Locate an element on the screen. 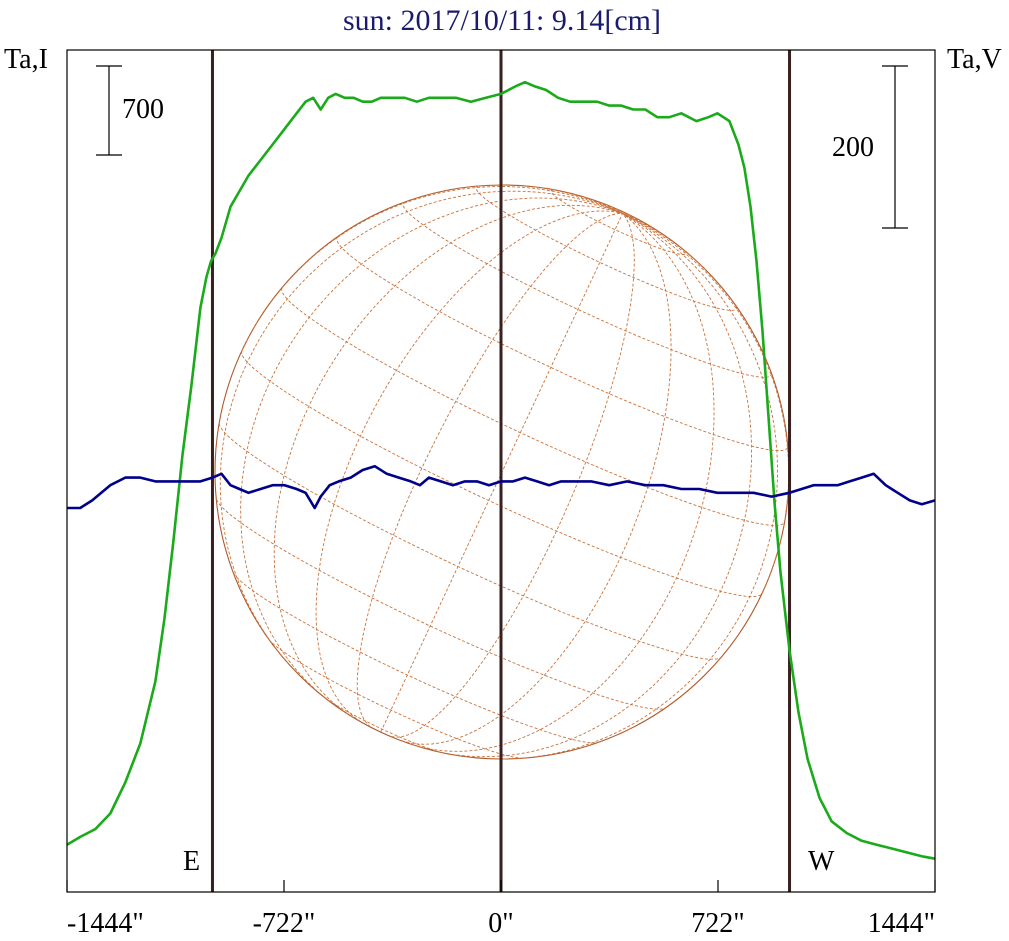 The height and width of the screenshot is (941, 1009). polarization-scale-label: 200 is located at coordinates (853, 147).